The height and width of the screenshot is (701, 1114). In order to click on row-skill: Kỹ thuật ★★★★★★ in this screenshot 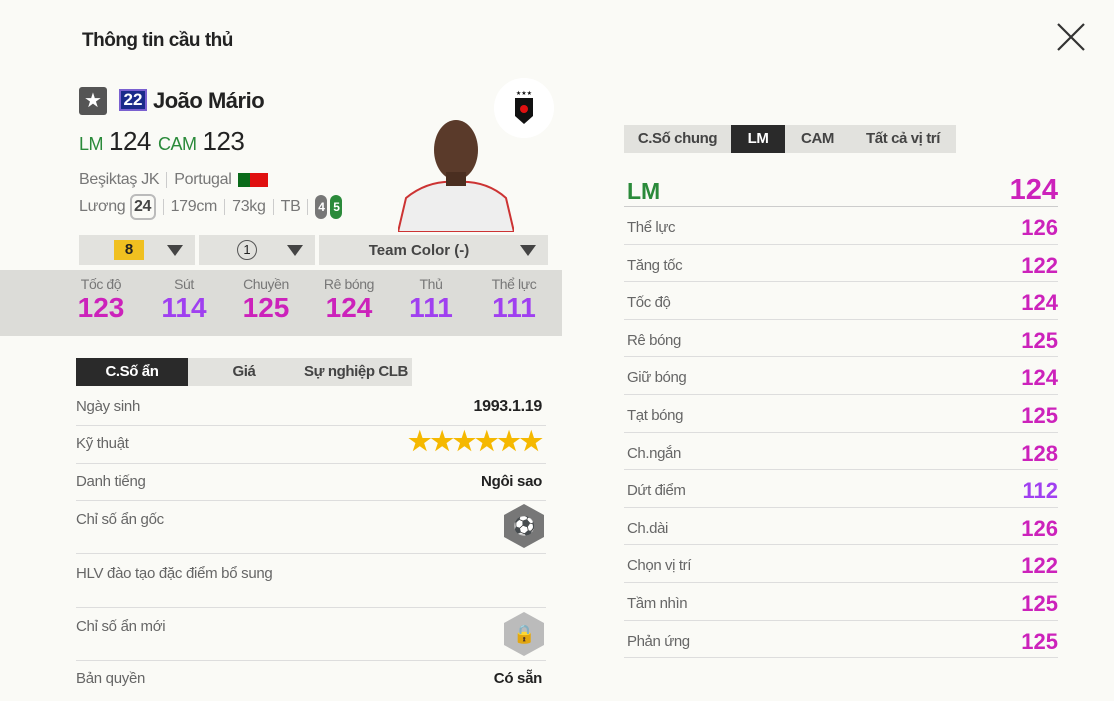, I will do `click(311, 445)`.